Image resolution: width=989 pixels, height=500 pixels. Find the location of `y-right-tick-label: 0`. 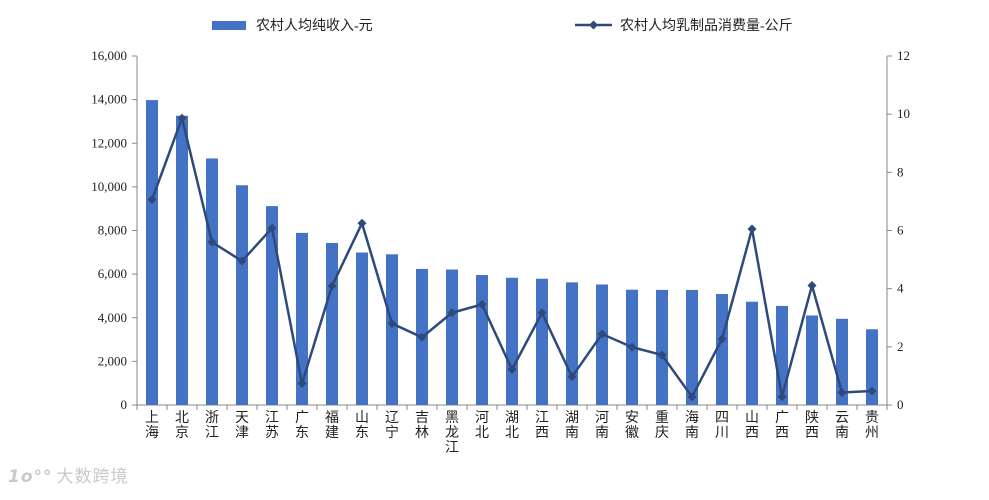

y-right-tick-label: 0 is located at coordinates (900, 404).